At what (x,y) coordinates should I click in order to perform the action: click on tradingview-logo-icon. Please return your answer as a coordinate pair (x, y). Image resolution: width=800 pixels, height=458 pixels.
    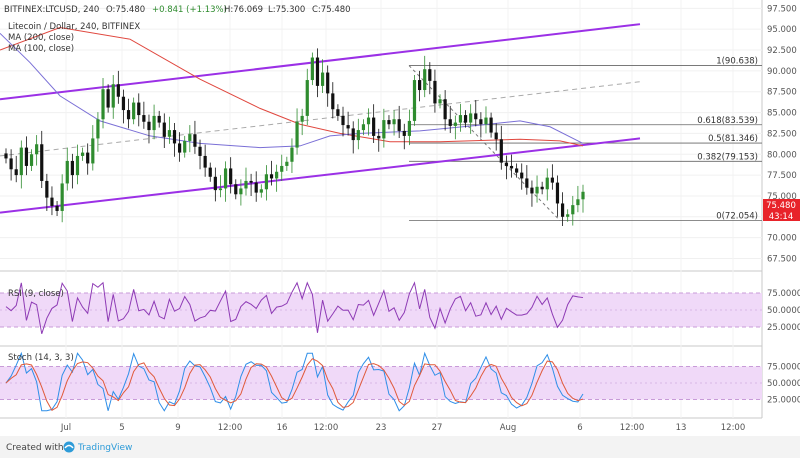
    Looking at the image, I should click on (69, 447).